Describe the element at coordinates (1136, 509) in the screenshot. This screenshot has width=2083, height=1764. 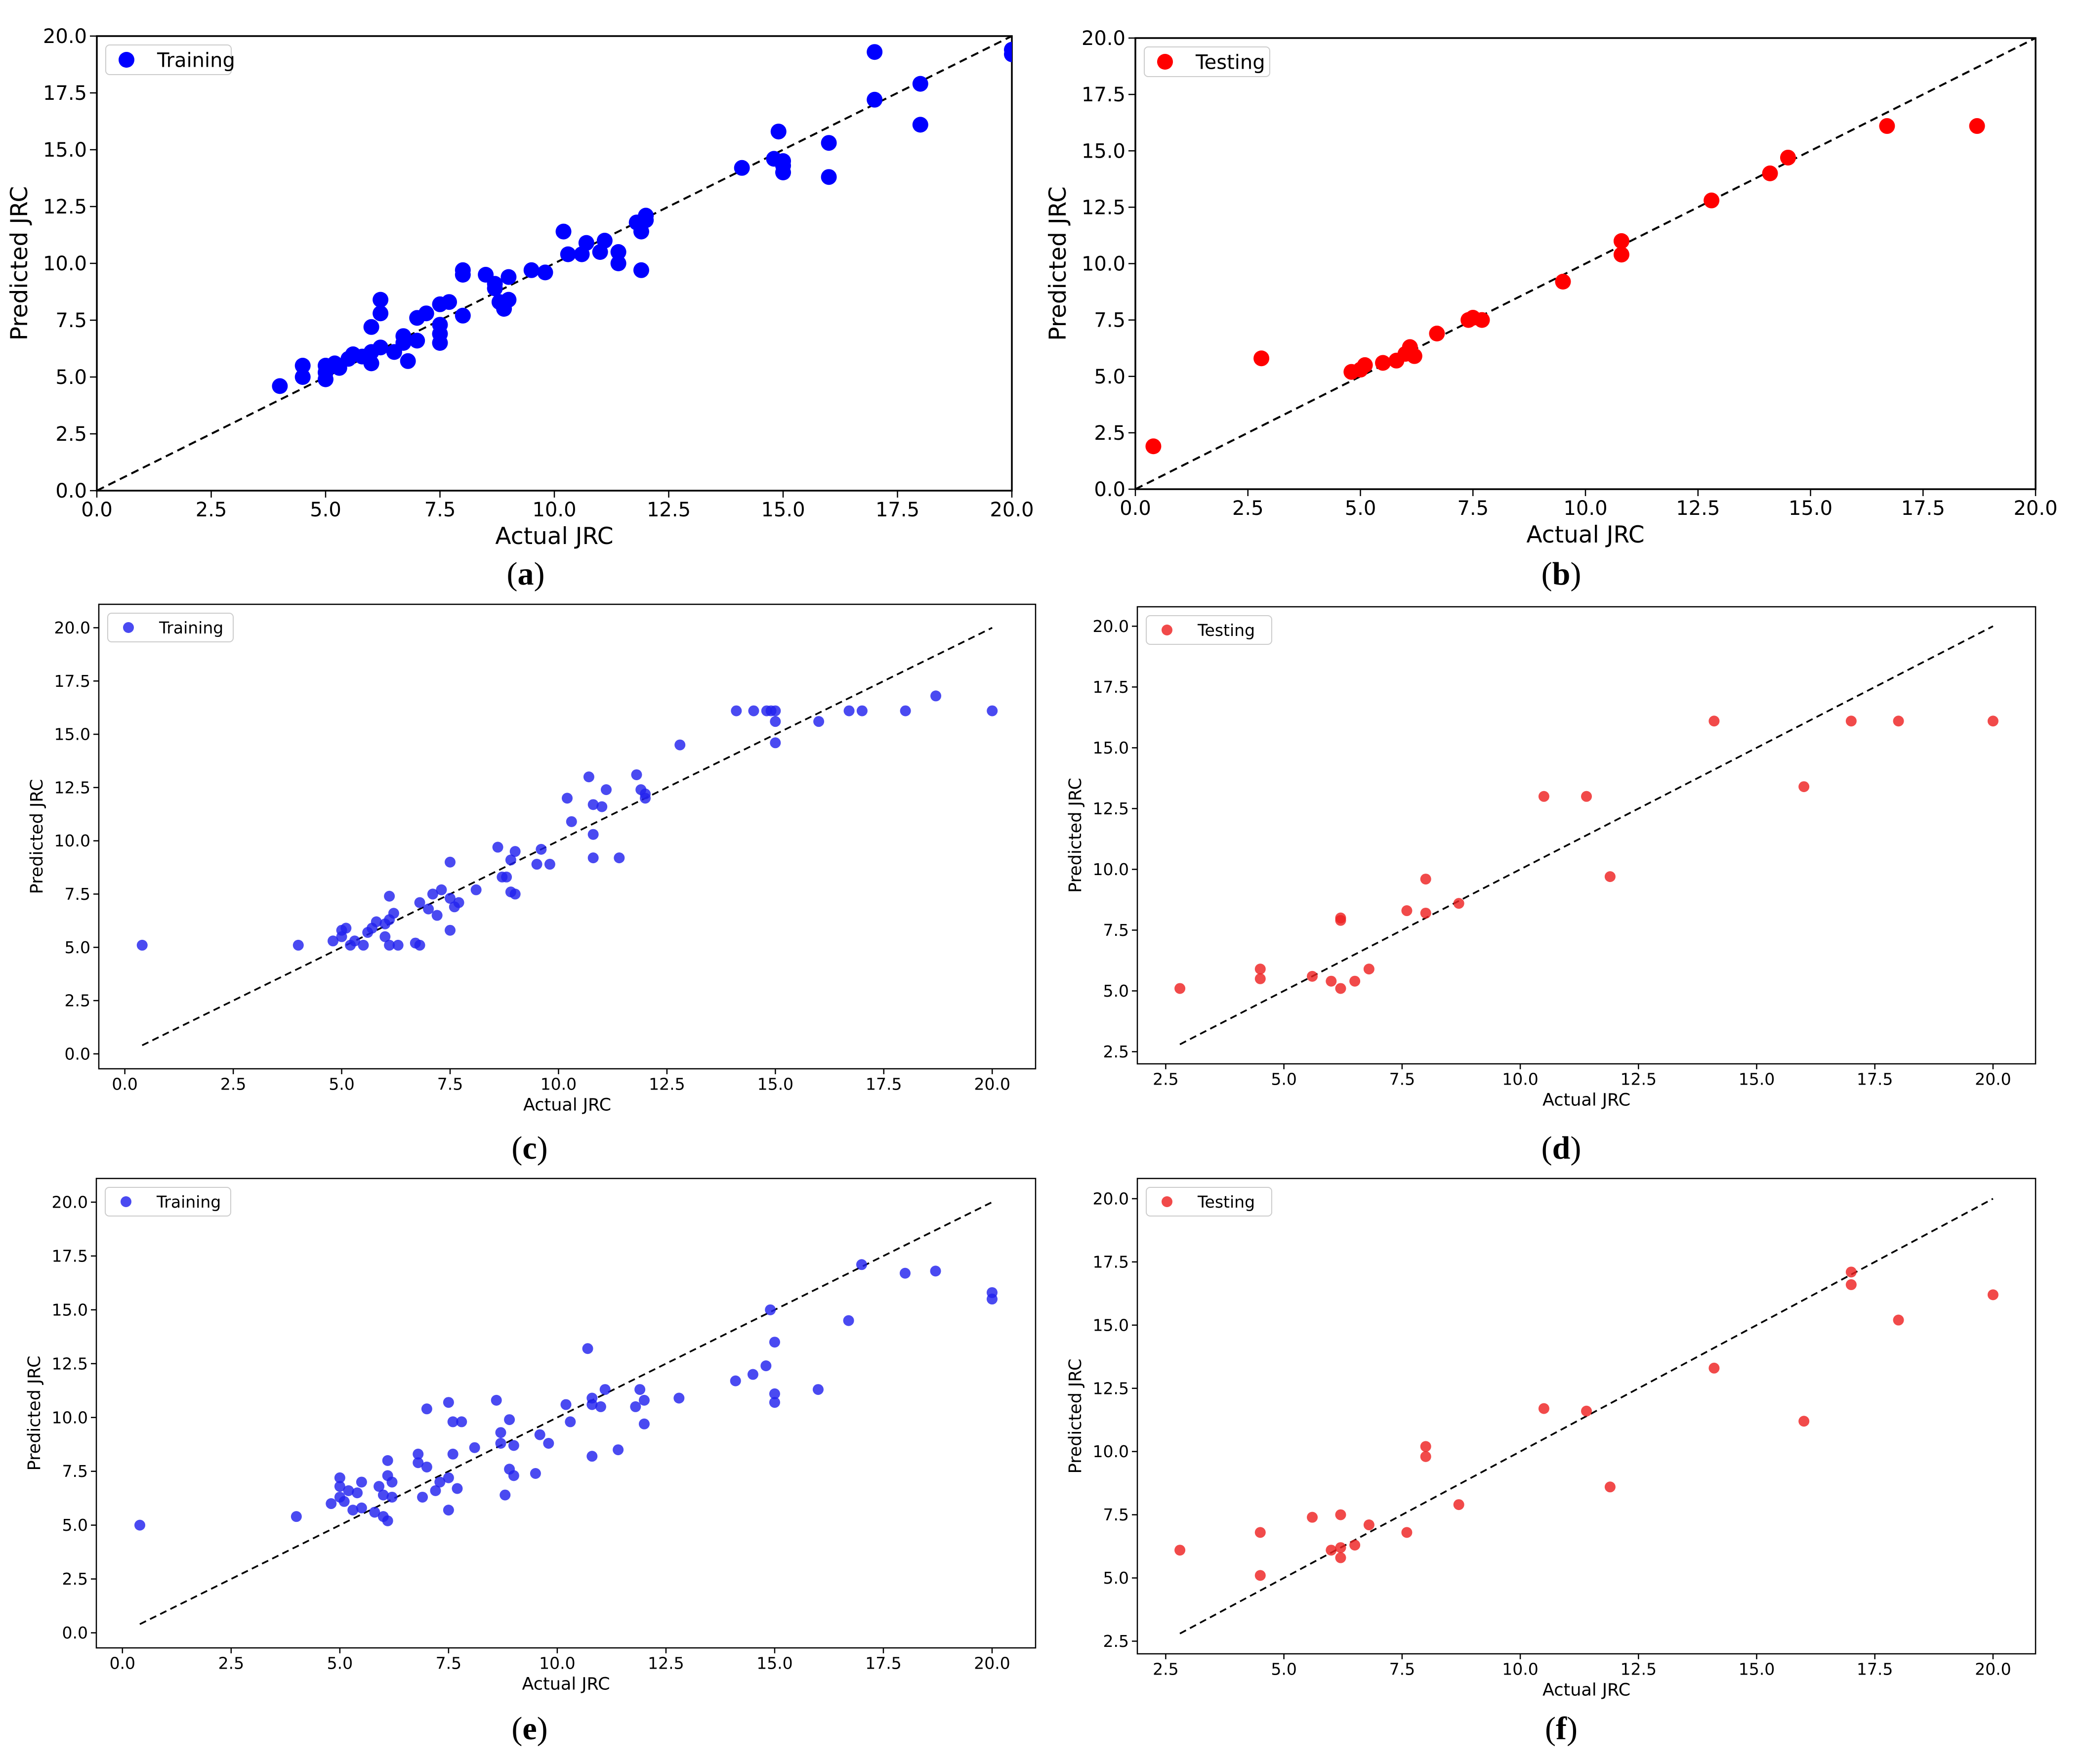
I see `x-tick-label: 0.0` at that location.